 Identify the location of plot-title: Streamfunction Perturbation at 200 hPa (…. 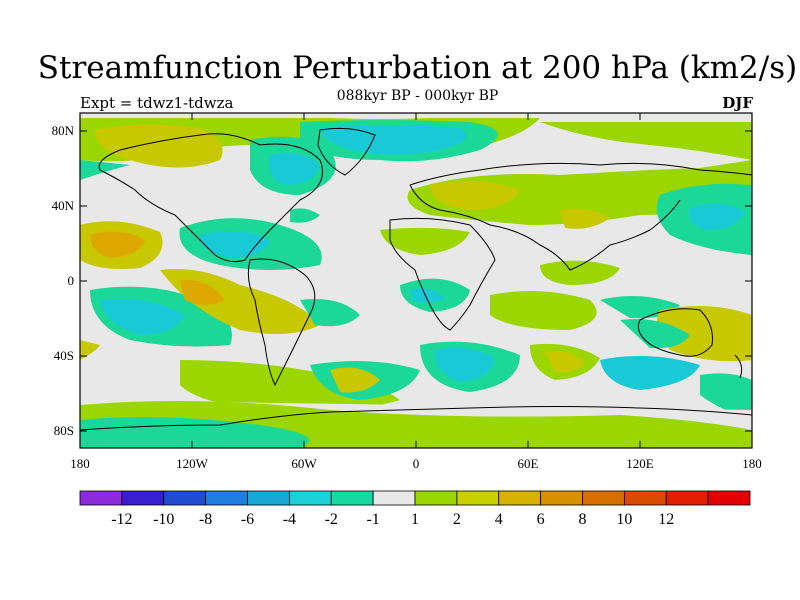
(417, 68).